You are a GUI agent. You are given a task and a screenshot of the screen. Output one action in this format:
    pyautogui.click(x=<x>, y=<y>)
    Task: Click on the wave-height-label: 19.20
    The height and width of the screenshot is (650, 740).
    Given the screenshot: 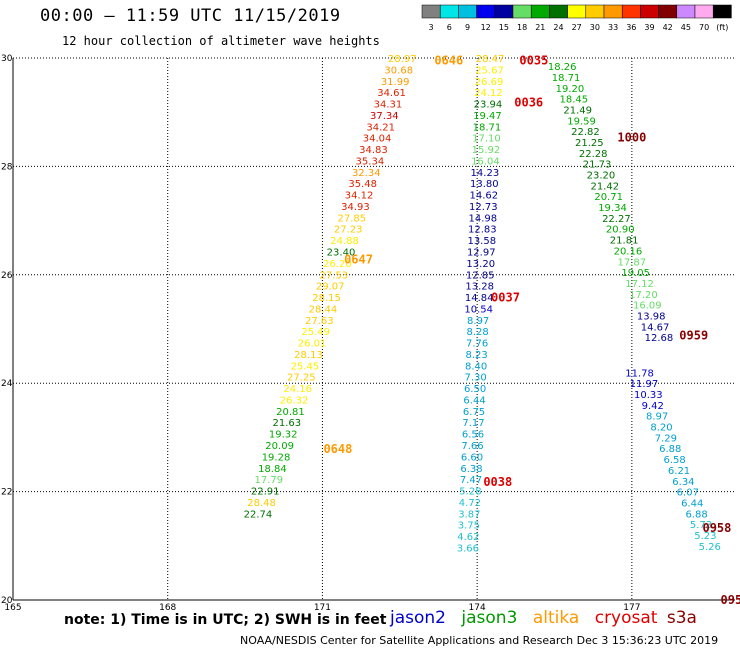 What is the action you would take?
    pyautogui.click(x=570, y=89)
    